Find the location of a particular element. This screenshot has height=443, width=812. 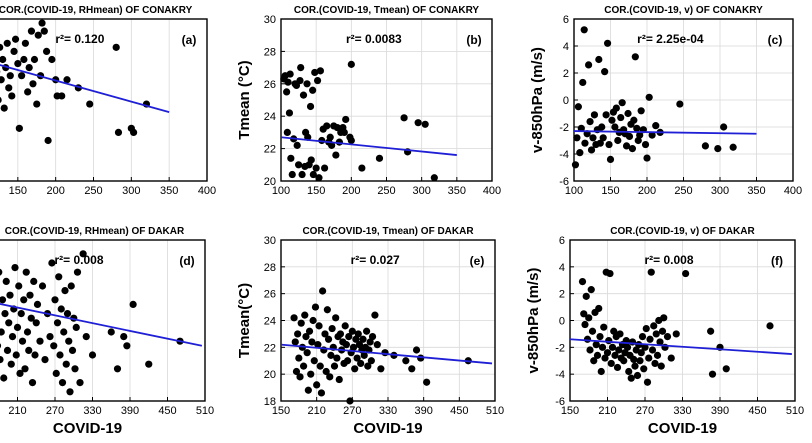

x-tick-label: 350 is located at coordinates (169, 191).